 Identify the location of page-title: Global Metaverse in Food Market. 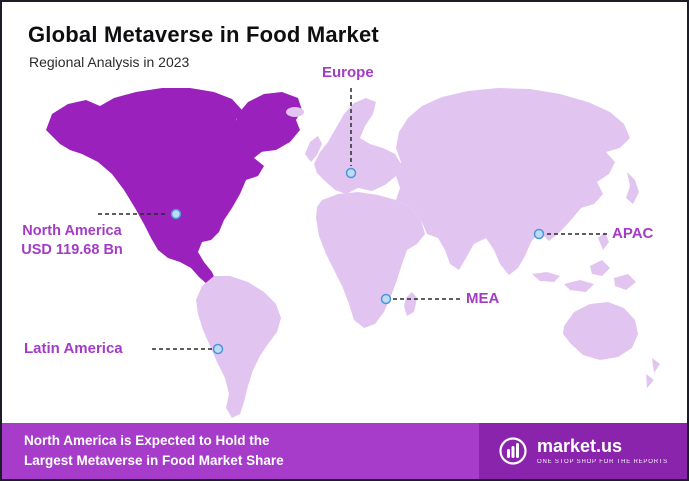
(203, 34).